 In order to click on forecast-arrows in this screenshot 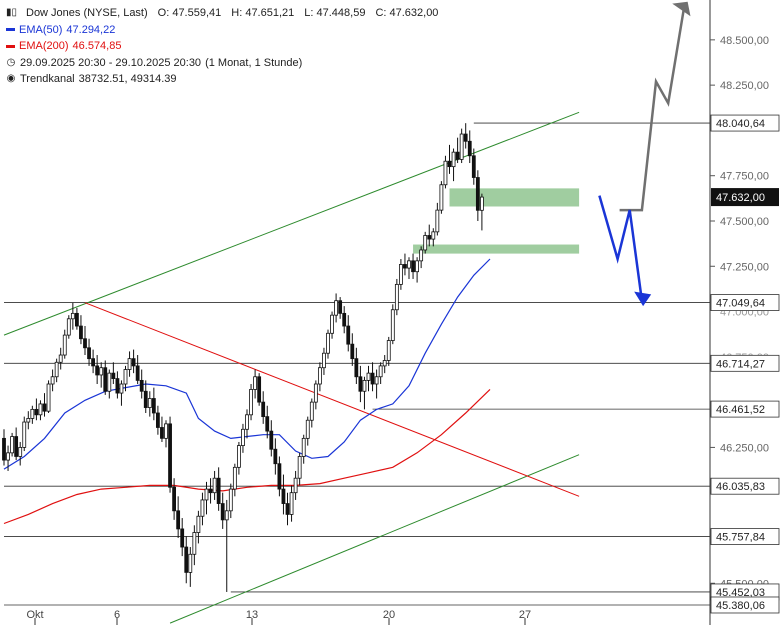, I will do `click(644, 154)`.